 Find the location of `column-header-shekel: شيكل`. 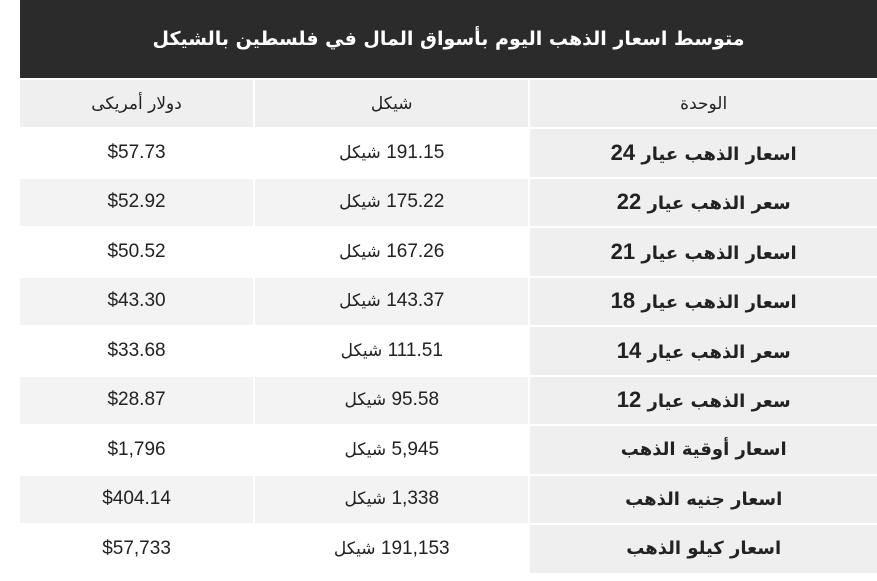

column-header-shekel: شيكل is located at coordinates (392, 103).